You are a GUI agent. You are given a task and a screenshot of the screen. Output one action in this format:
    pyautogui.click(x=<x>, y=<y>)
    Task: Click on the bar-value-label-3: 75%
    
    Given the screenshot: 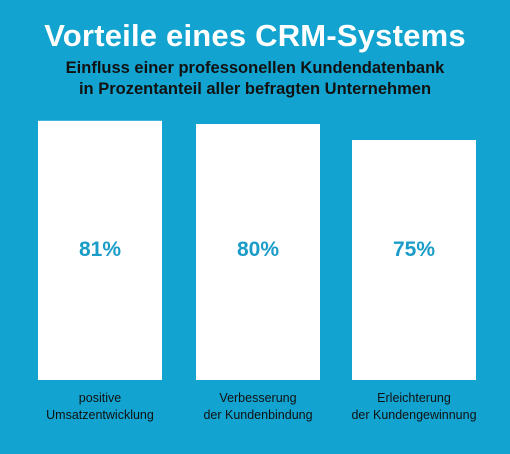 What is the action you would take?
    pyautogui.click(x=414, y=249)
    